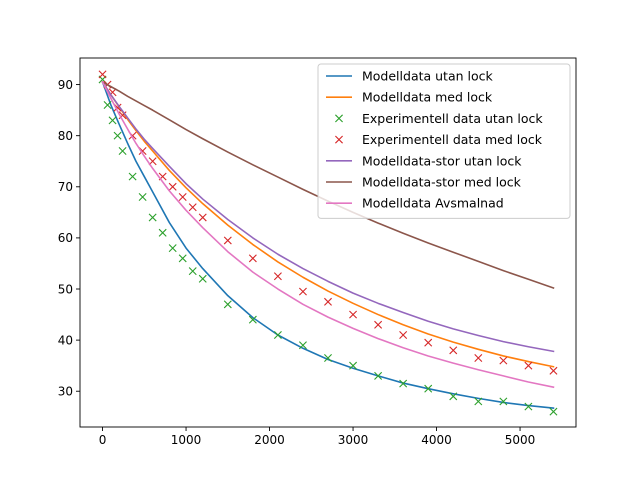  I want to click on legend-label: Modelldata-stor utan lock, so click(442, 160).